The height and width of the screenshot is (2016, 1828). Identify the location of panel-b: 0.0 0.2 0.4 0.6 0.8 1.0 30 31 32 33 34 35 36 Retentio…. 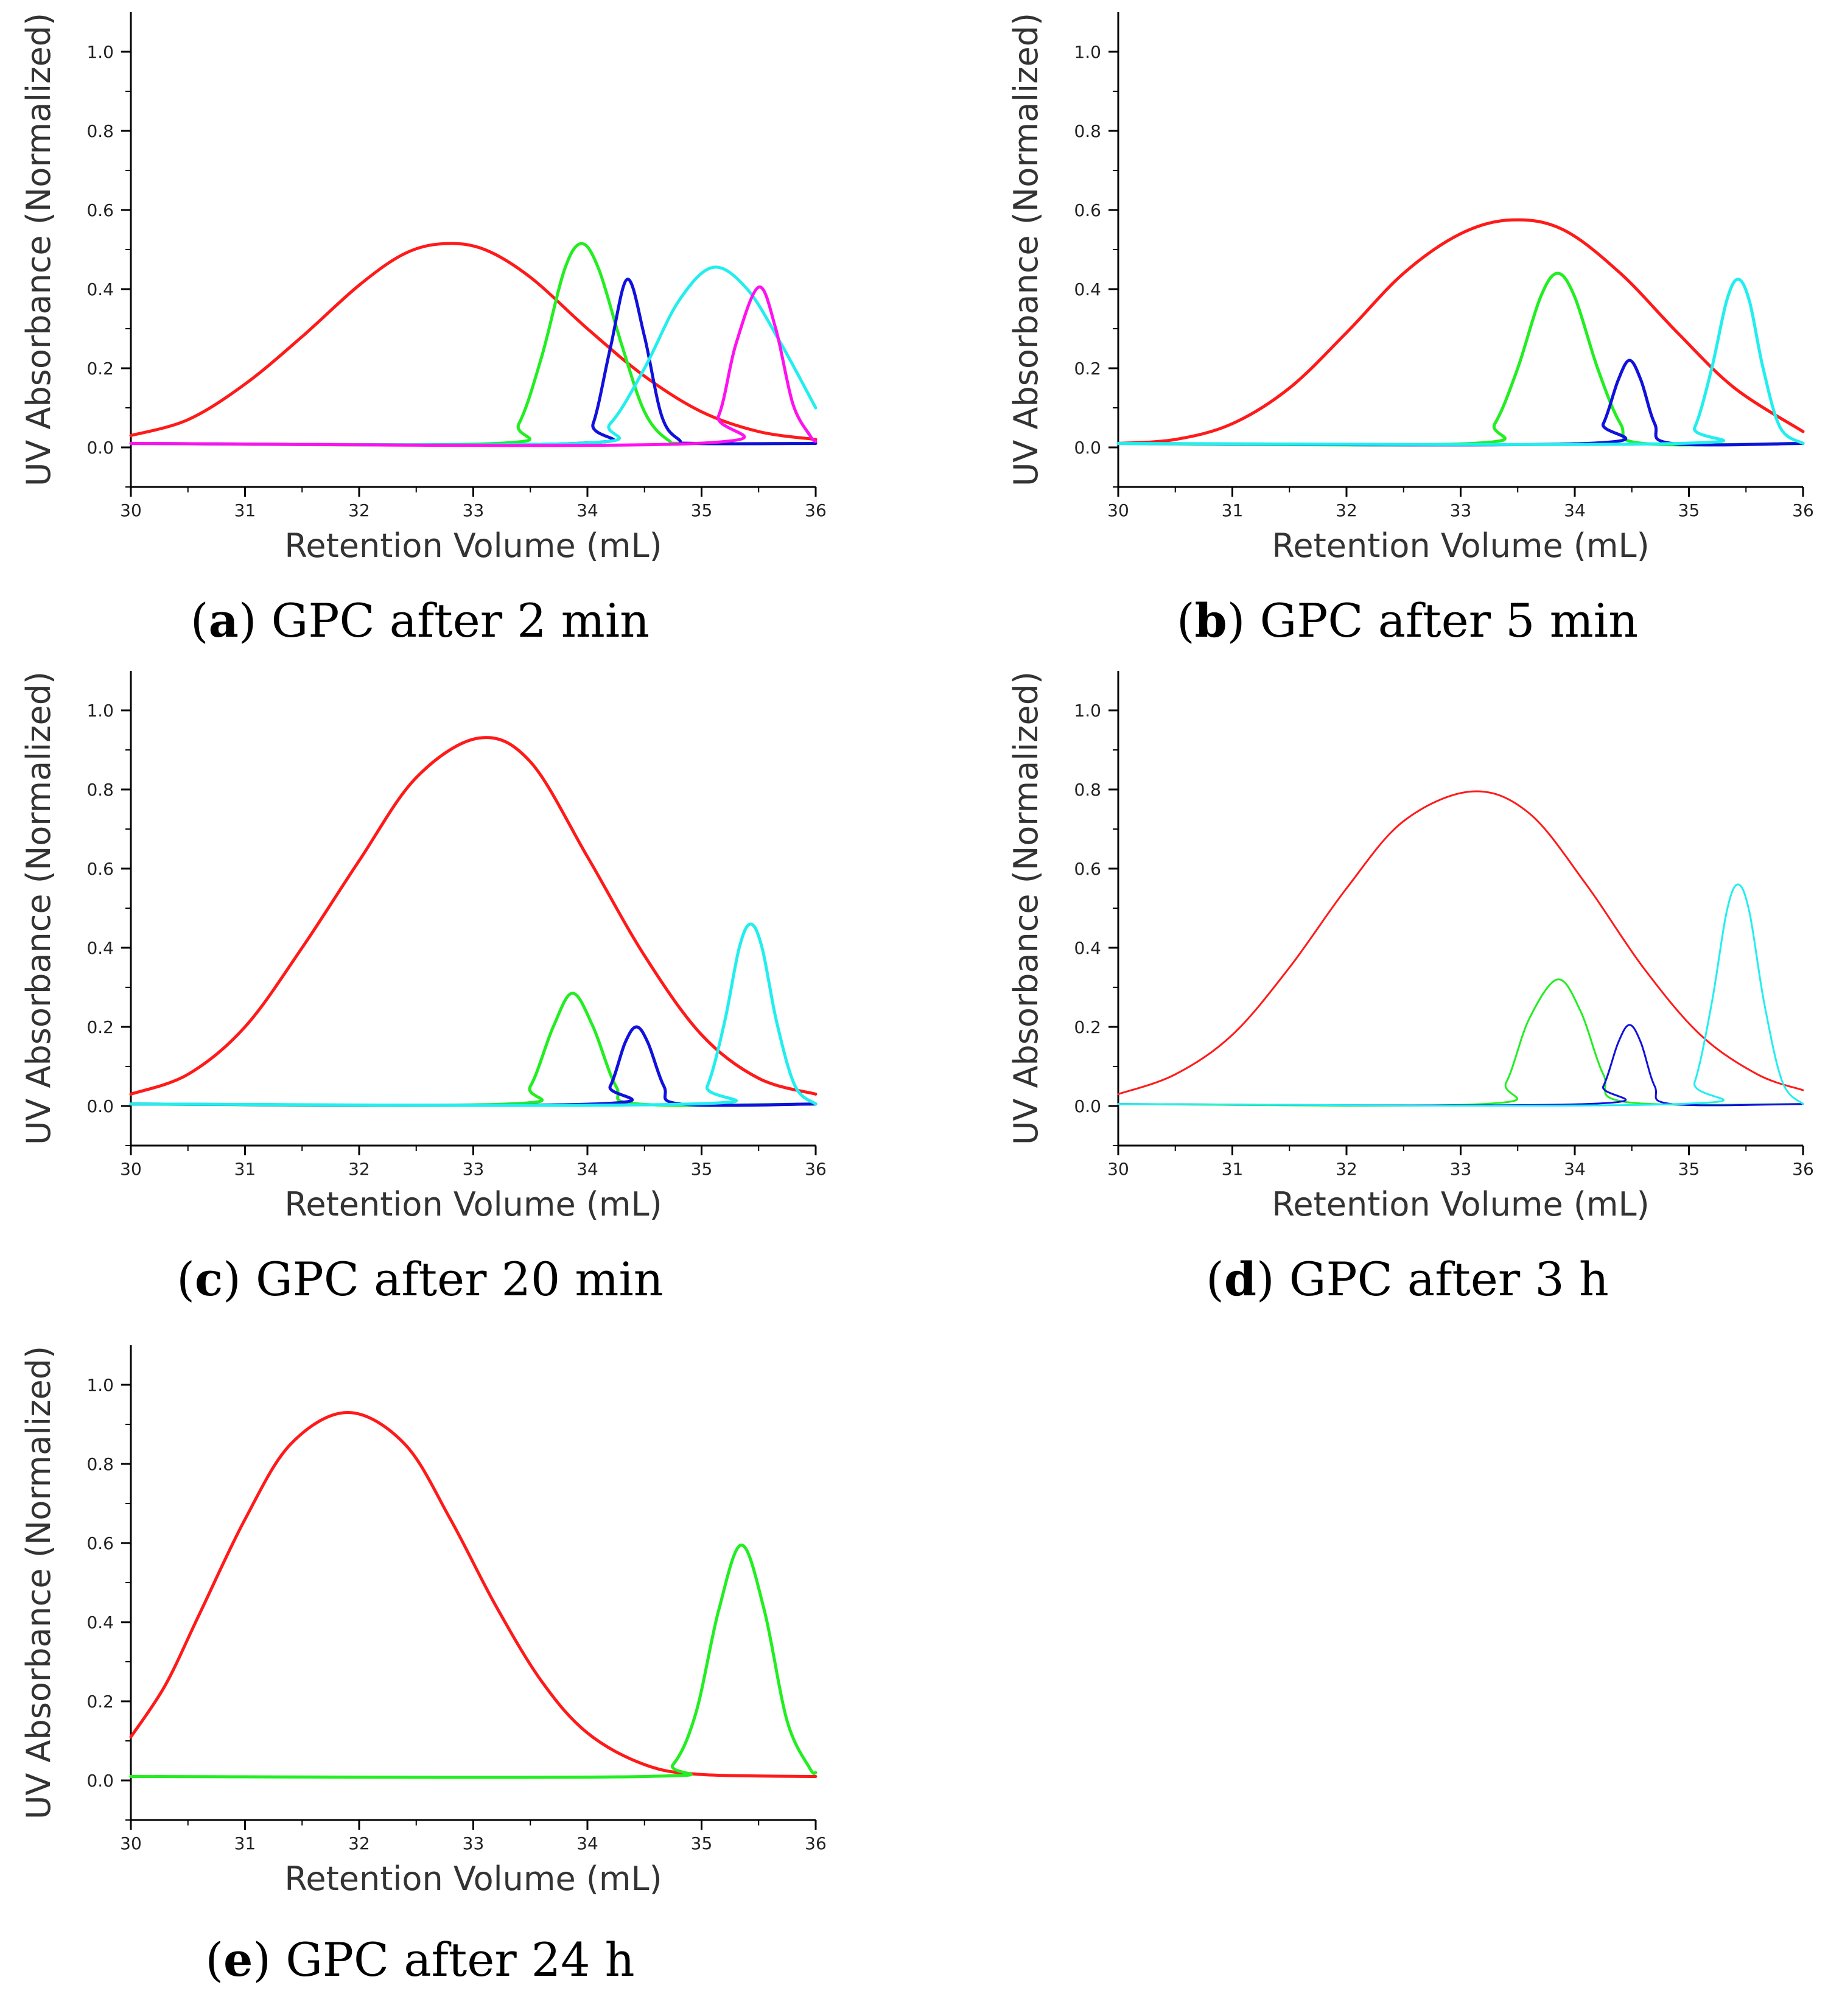
(1407, 324).